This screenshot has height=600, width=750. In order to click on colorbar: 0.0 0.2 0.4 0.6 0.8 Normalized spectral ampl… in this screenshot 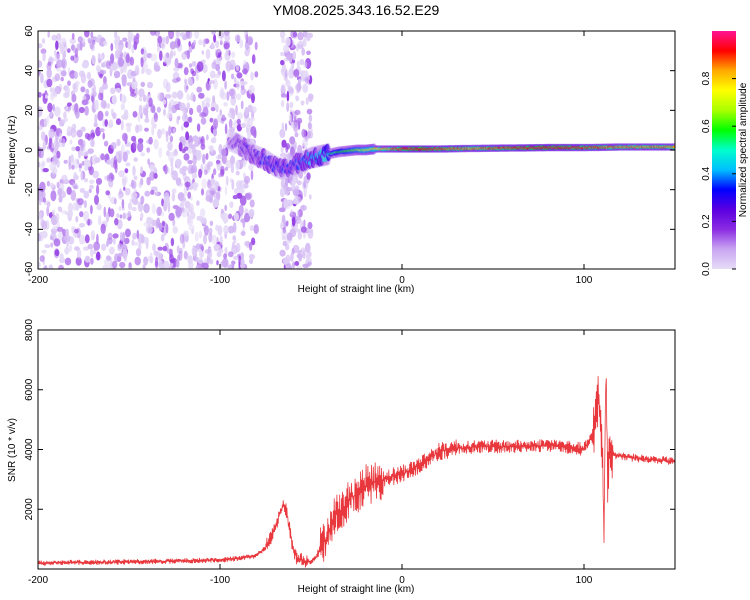, I will do `click(725, 153)`.